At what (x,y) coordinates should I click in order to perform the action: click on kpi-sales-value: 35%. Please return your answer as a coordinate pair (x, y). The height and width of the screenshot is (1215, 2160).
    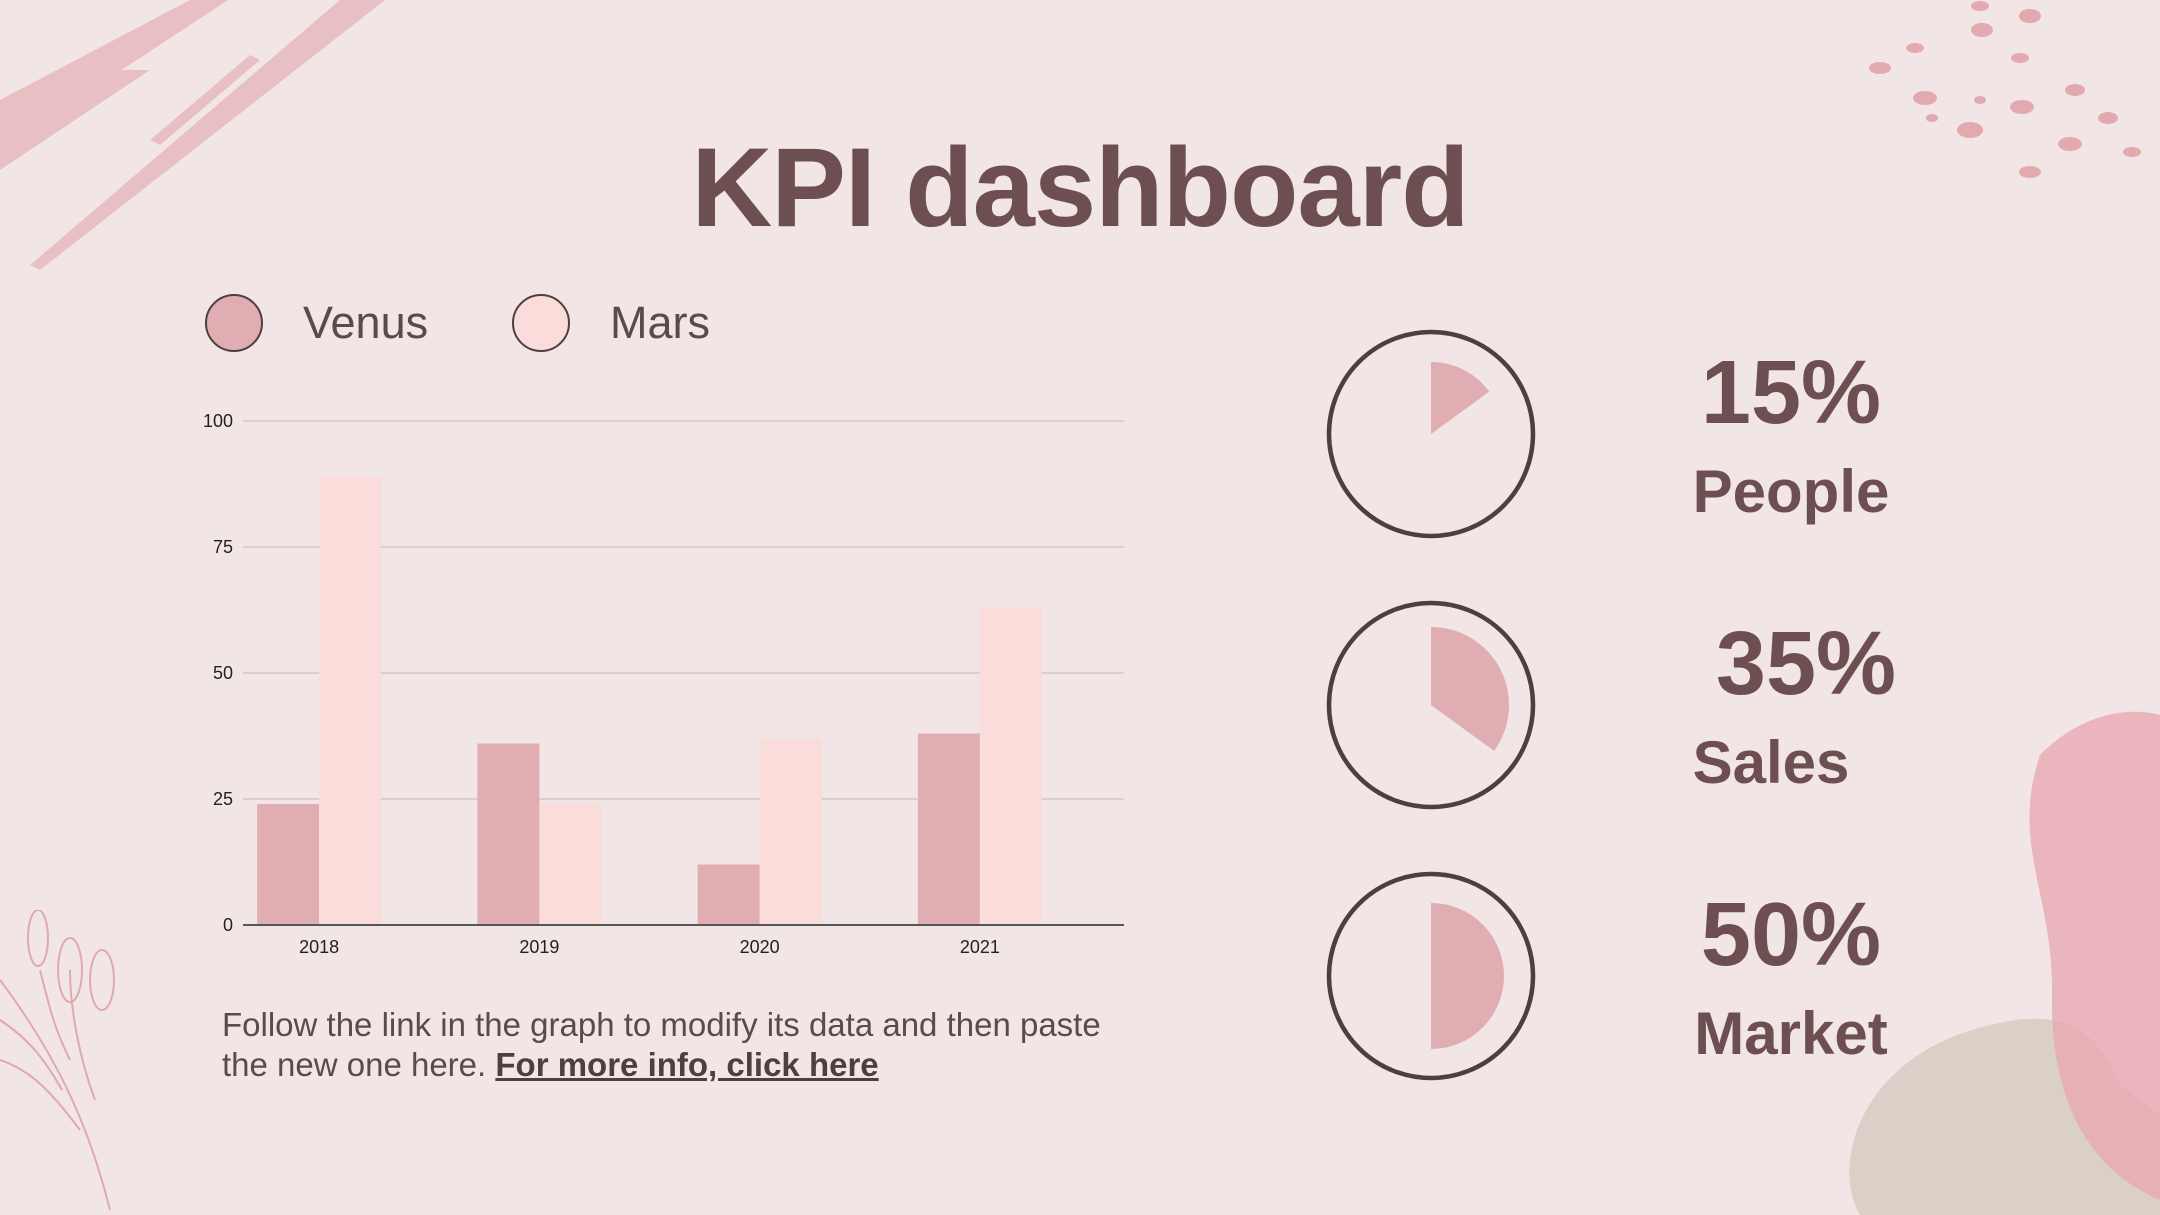
    Looking at the image, I should click on (1806, 664).